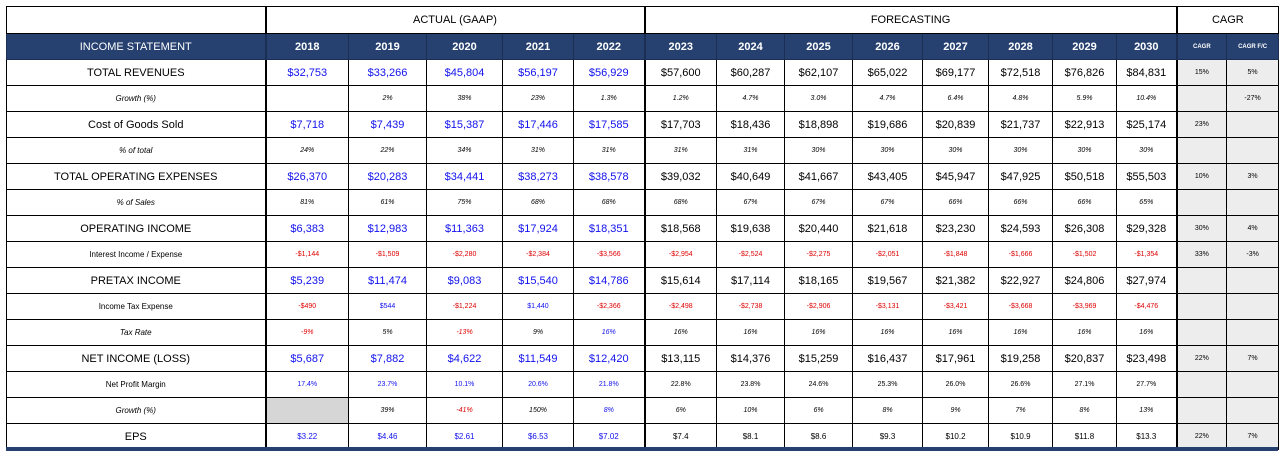  I want to click on cagr-fc-cell: -27%, so click(1253, 98).